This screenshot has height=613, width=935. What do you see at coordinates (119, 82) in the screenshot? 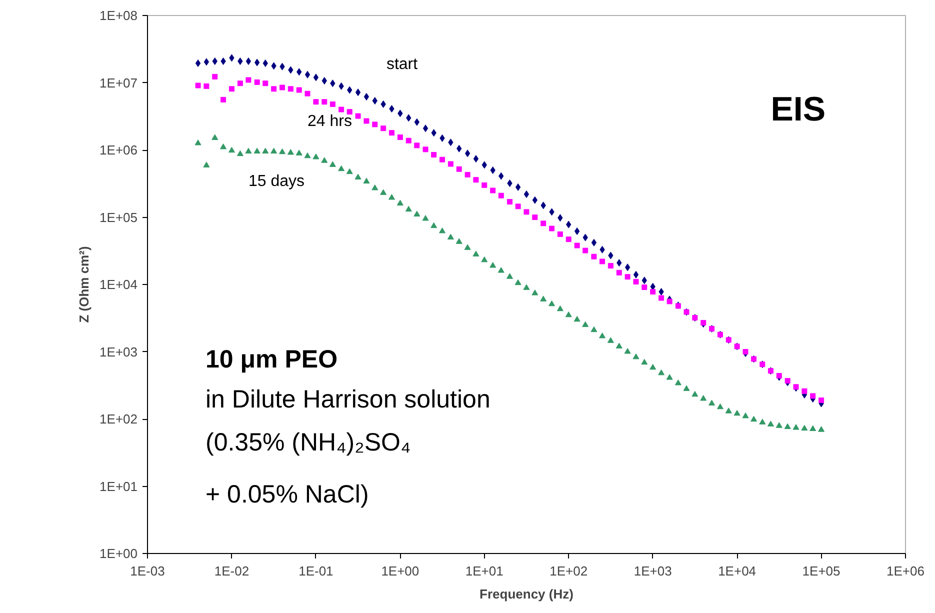
I see `y-tick-label: 1E+07` at bounding box center [119, 82].